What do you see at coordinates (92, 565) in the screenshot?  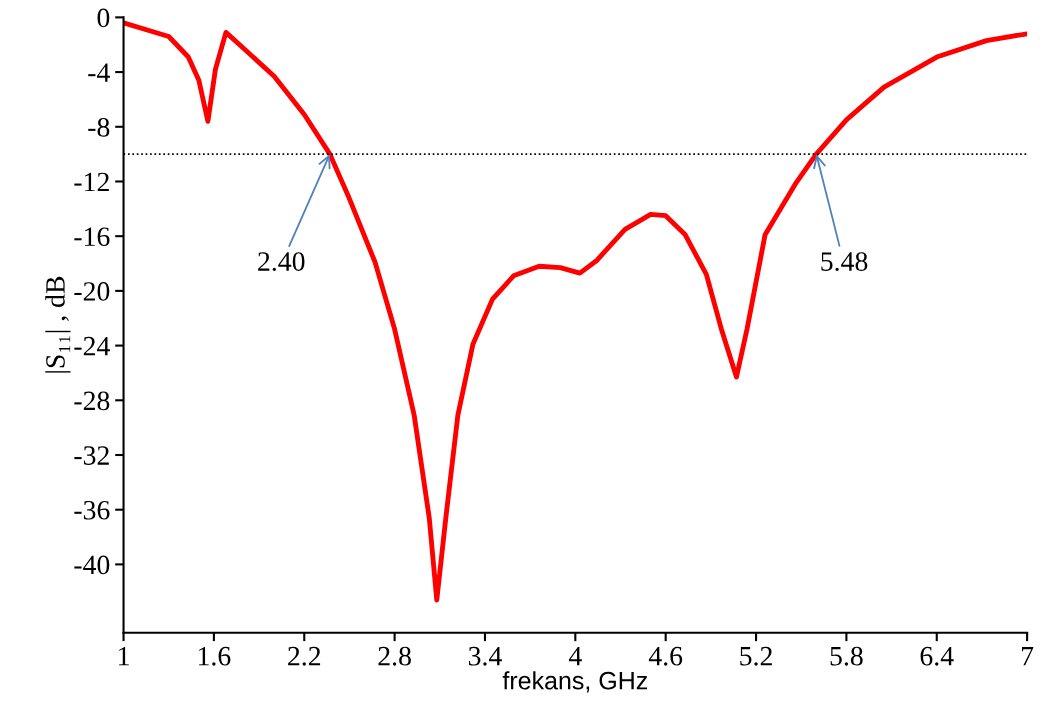 I see `y-tick-label: -40` at bounding box center [92, 565].